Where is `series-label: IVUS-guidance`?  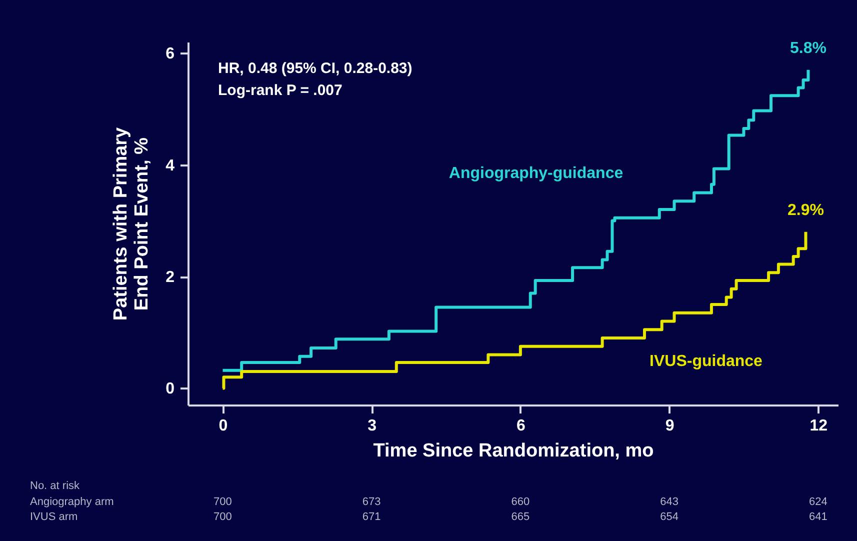
series-label: IVUS-guidance is located at coordinates (706, 361).